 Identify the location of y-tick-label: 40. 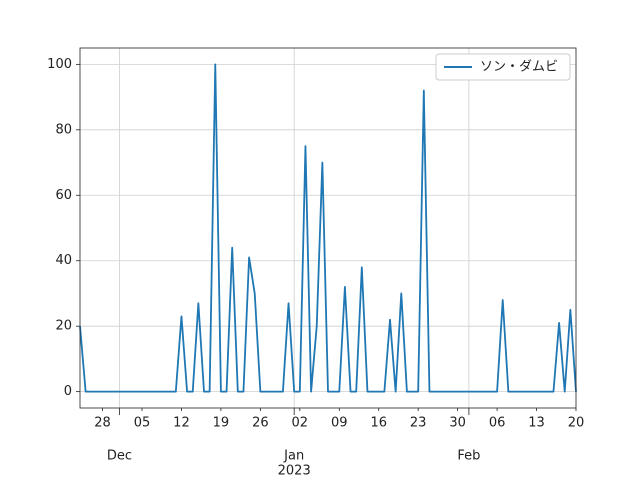
(63, 260).